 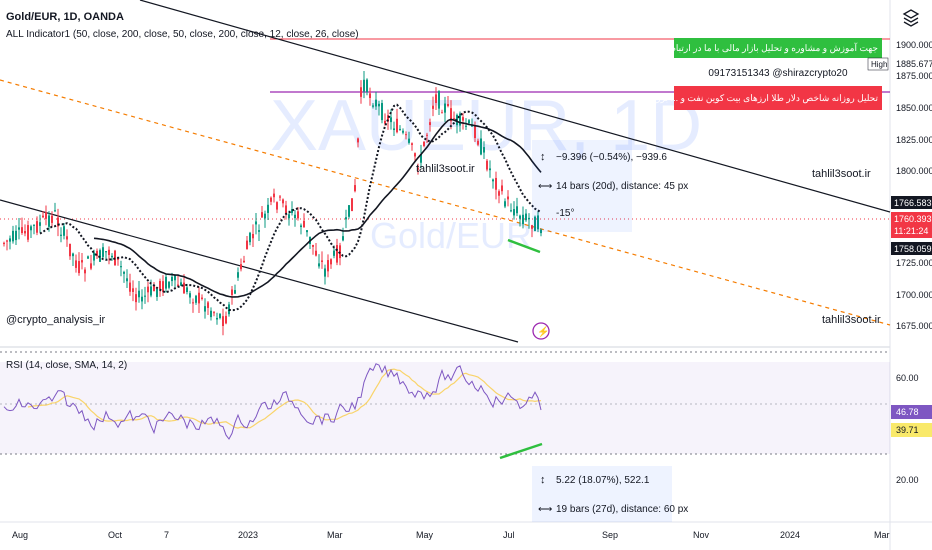 I want to click on rsi-divergence-line, so click(x=521, y=451).